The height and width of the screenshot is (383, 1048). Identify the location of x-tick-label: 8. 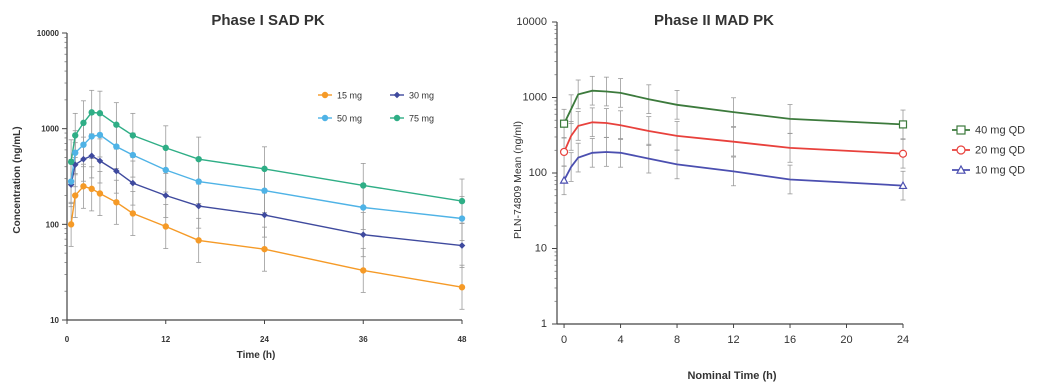
(677, 340).